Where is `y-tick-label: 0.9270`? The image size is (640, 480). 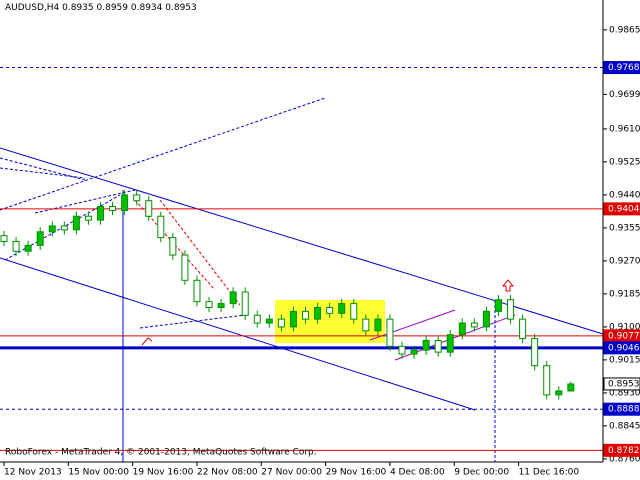 y-tick-label: 0.9270 is located at coordinates (624, 261).